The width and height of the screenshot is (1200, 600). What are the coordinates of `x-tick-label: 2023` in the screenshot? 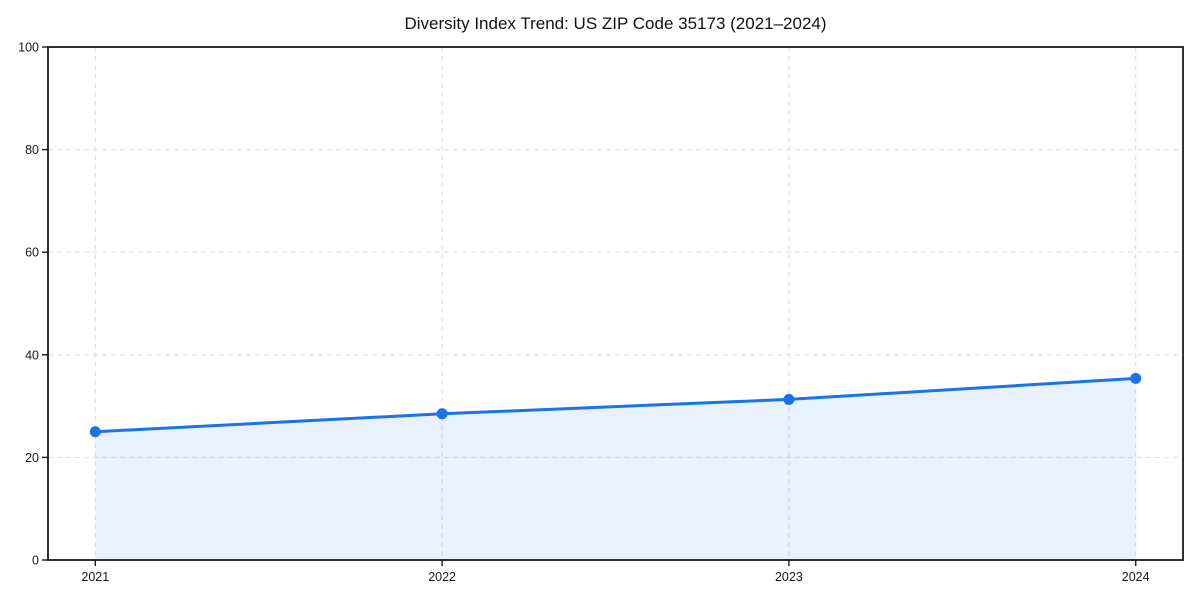 It's located at (789, 577).